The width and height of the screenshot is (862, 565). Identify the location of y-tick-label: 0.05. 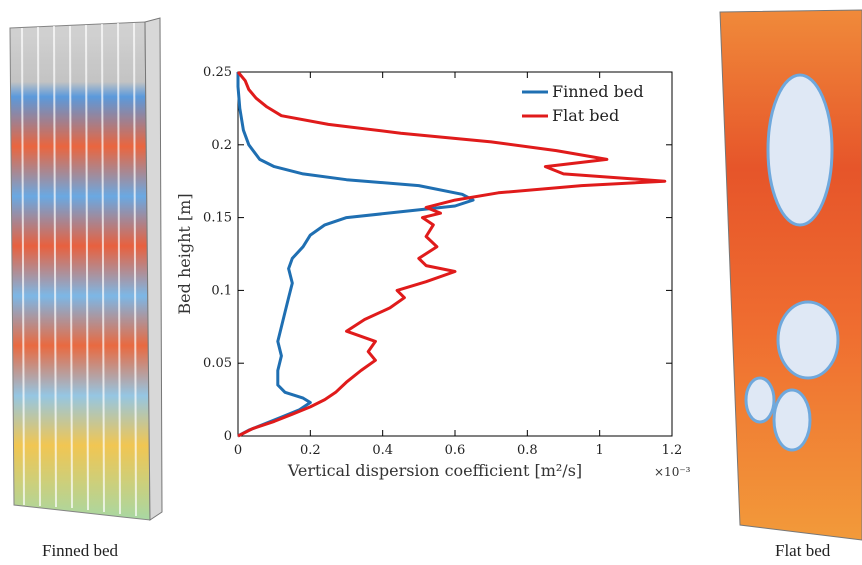
(217, 363).